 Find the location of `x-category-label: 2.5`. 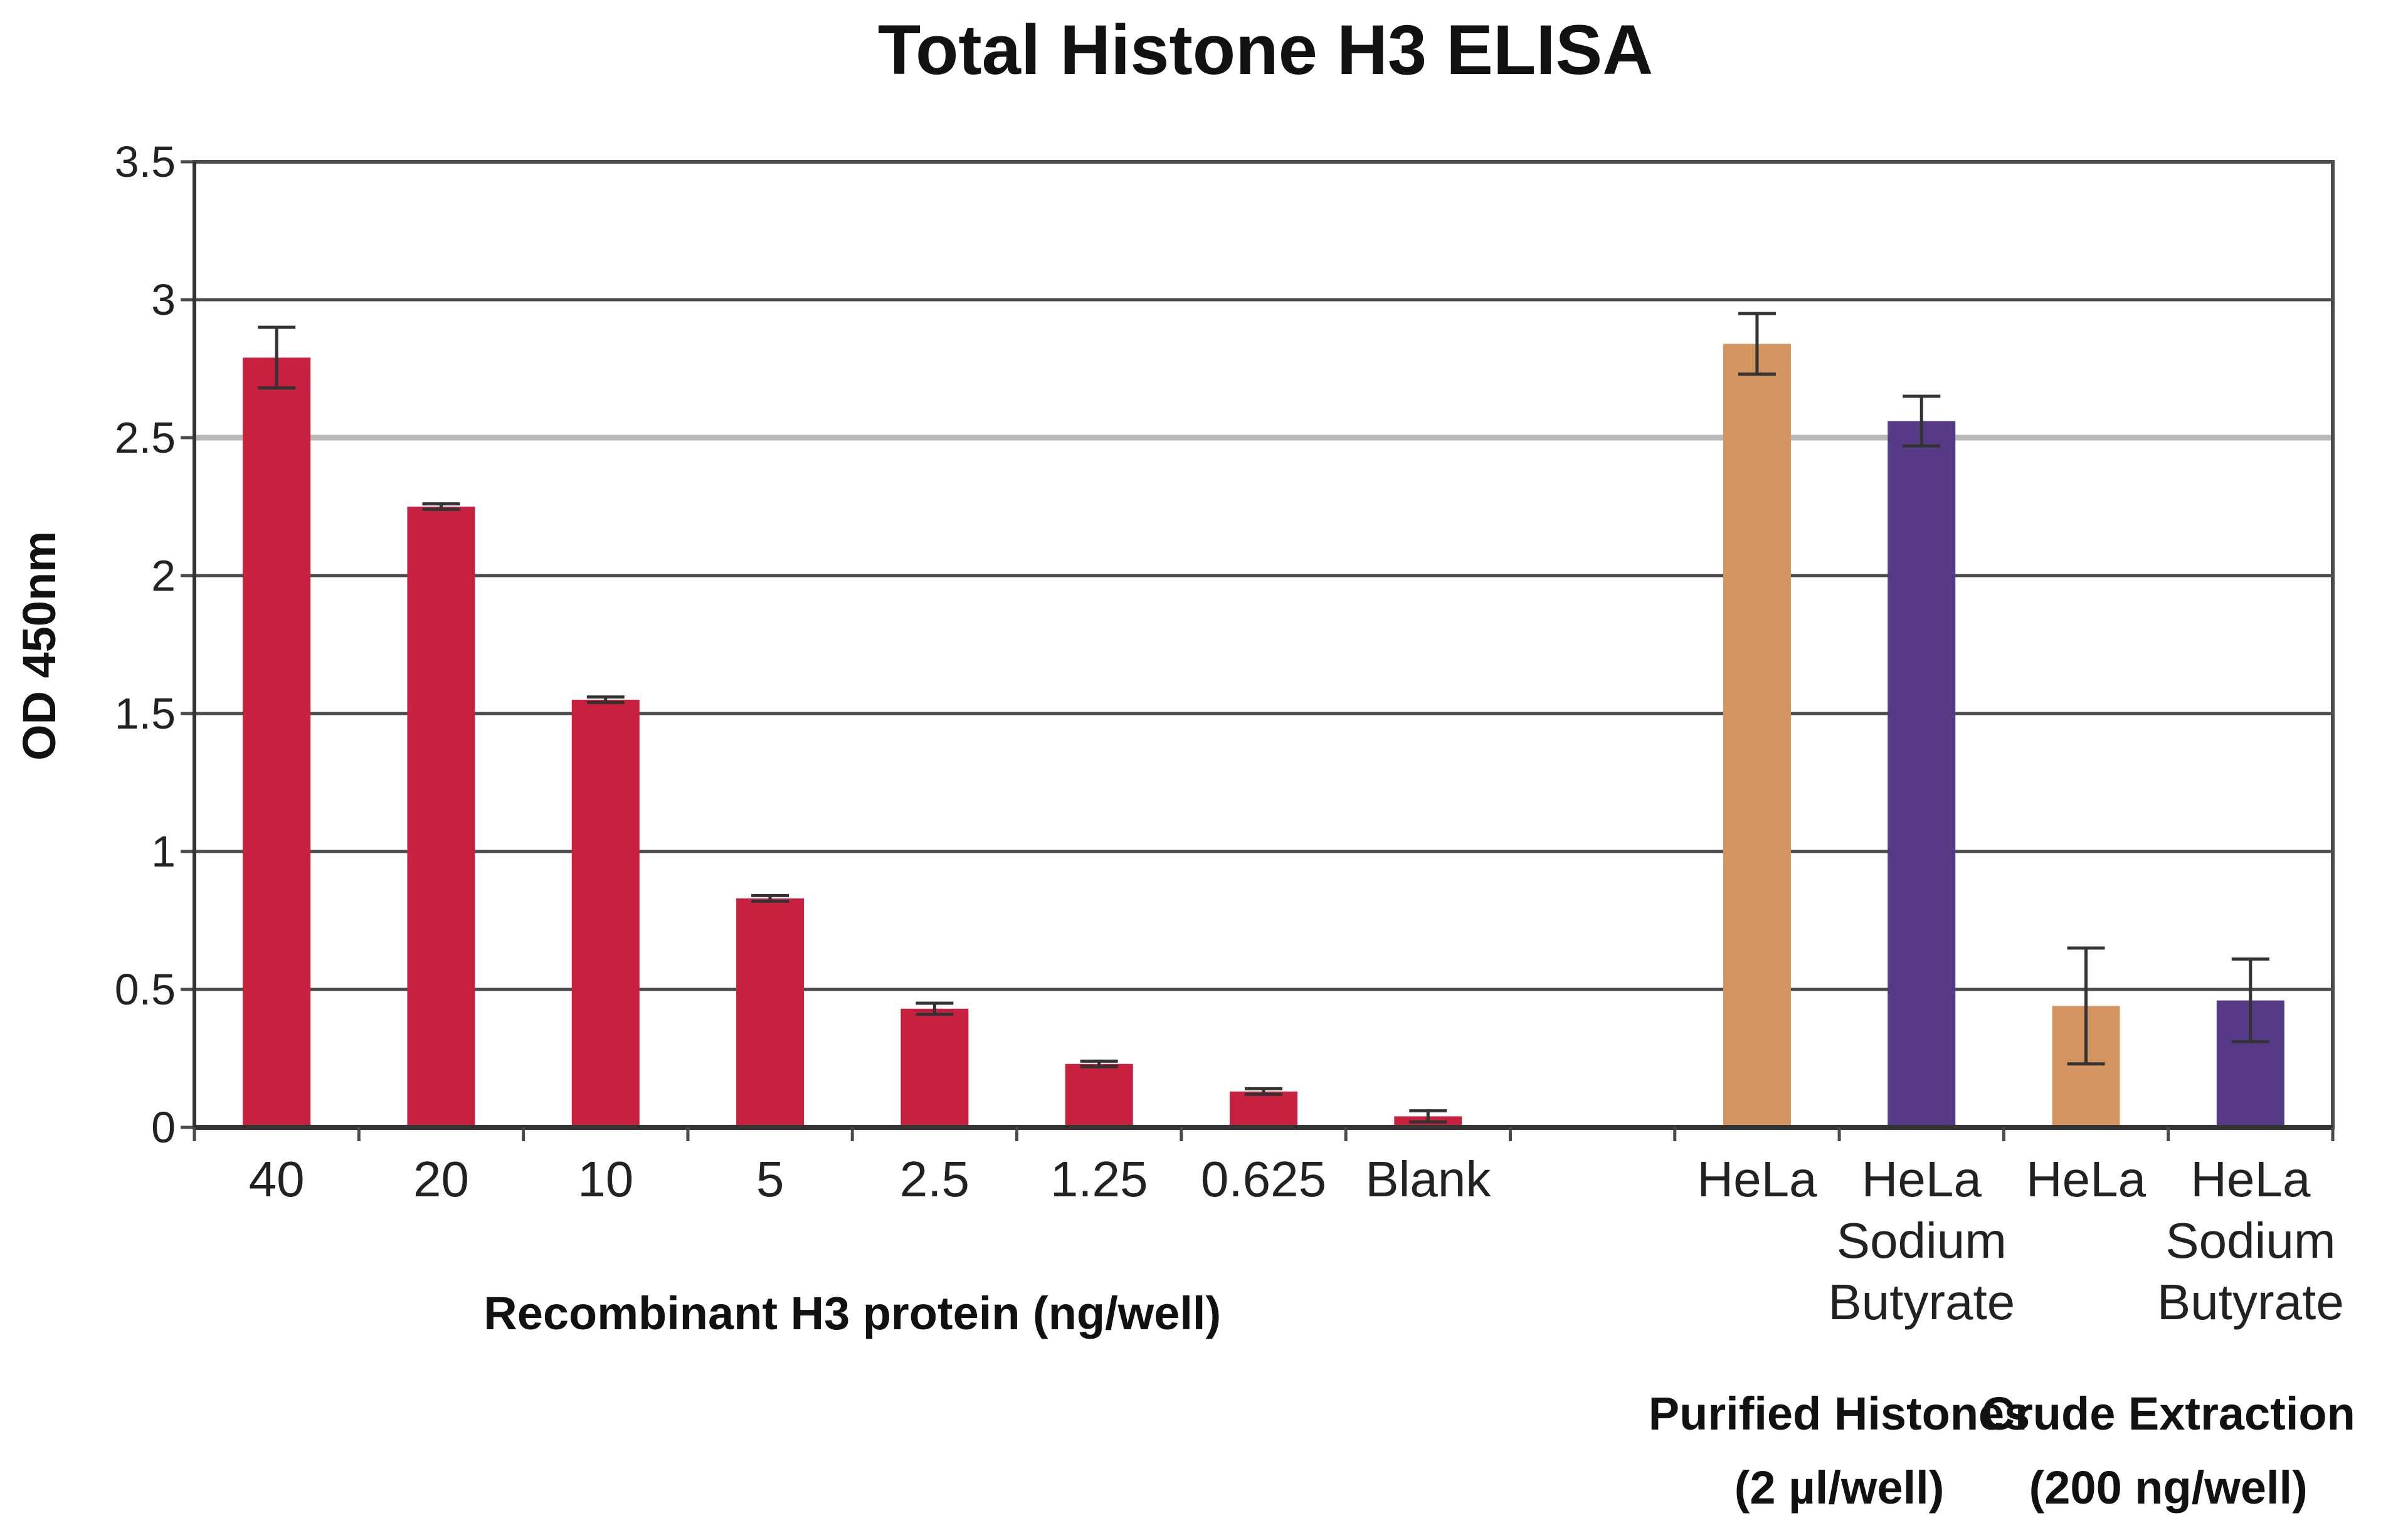

x-category-label: 2.5 is located at coordinates (934, 1179).